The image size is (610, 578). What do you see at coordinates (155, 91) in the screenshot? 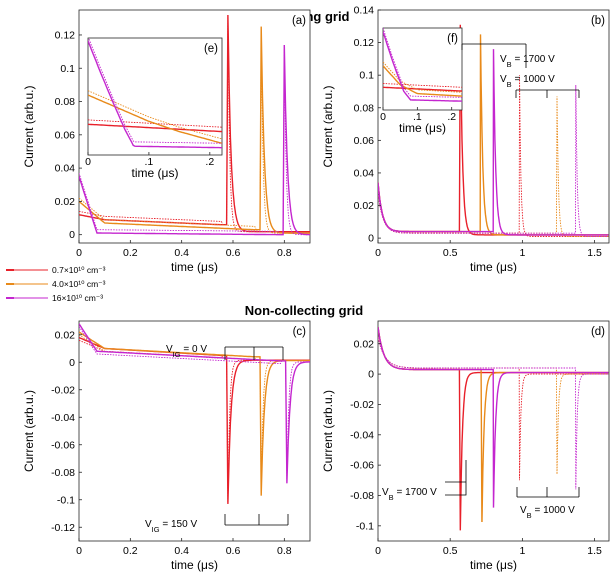
I see `series-e-n16-dotted` at bounding box center [155, 91].